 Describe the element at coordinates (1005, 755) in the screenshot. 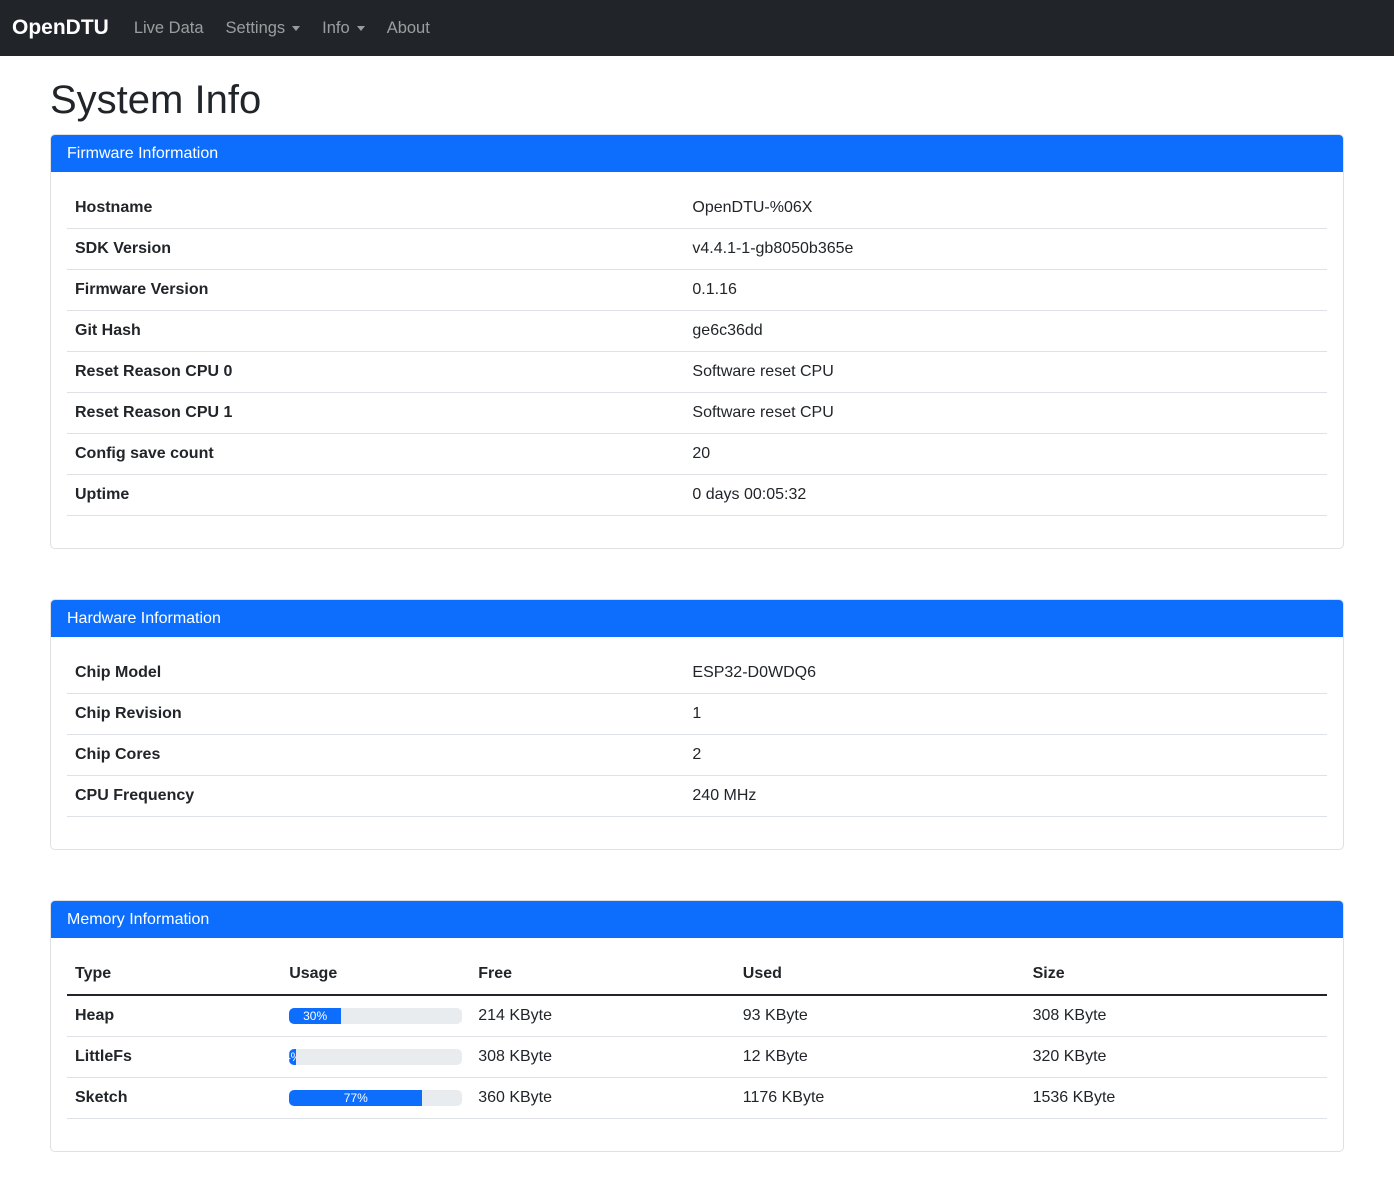

I see `info-value: 2` at that location.